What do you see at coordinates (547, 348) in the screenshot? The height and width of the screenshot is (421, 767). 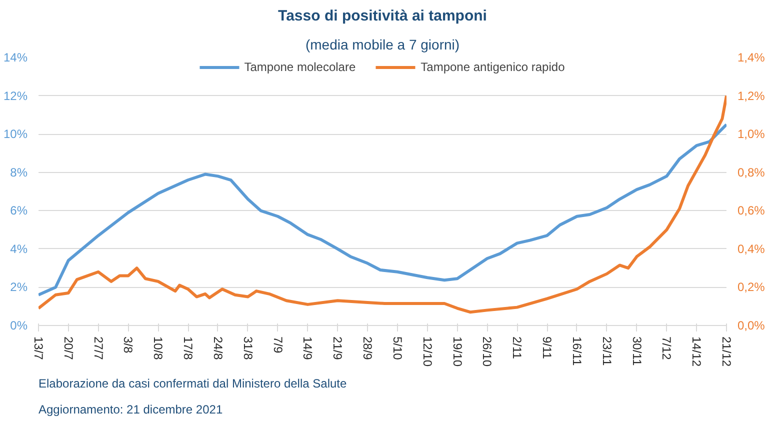 I see `x-tick-label: 9/11` at bounding box center [547, 348].